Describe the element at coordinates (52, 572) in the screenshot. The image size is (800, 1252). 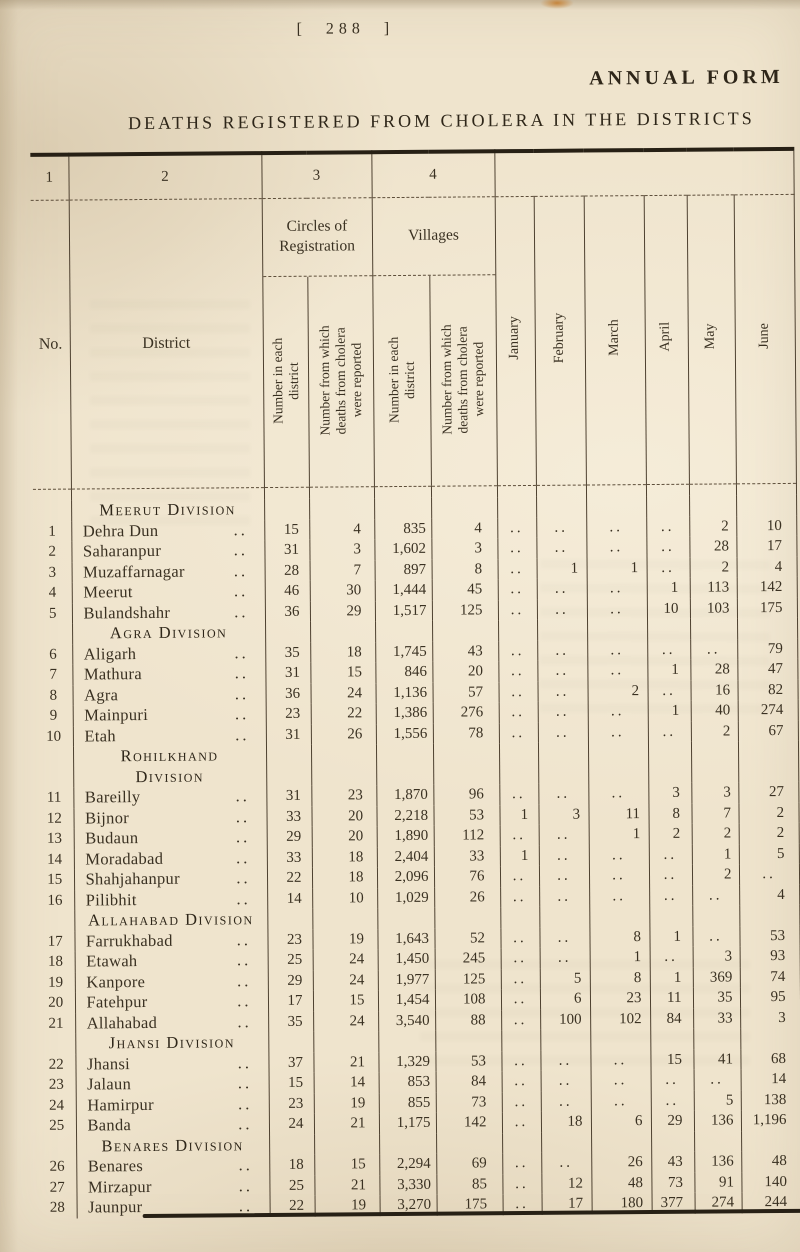
I see `row-number-cell: 3` at that location.